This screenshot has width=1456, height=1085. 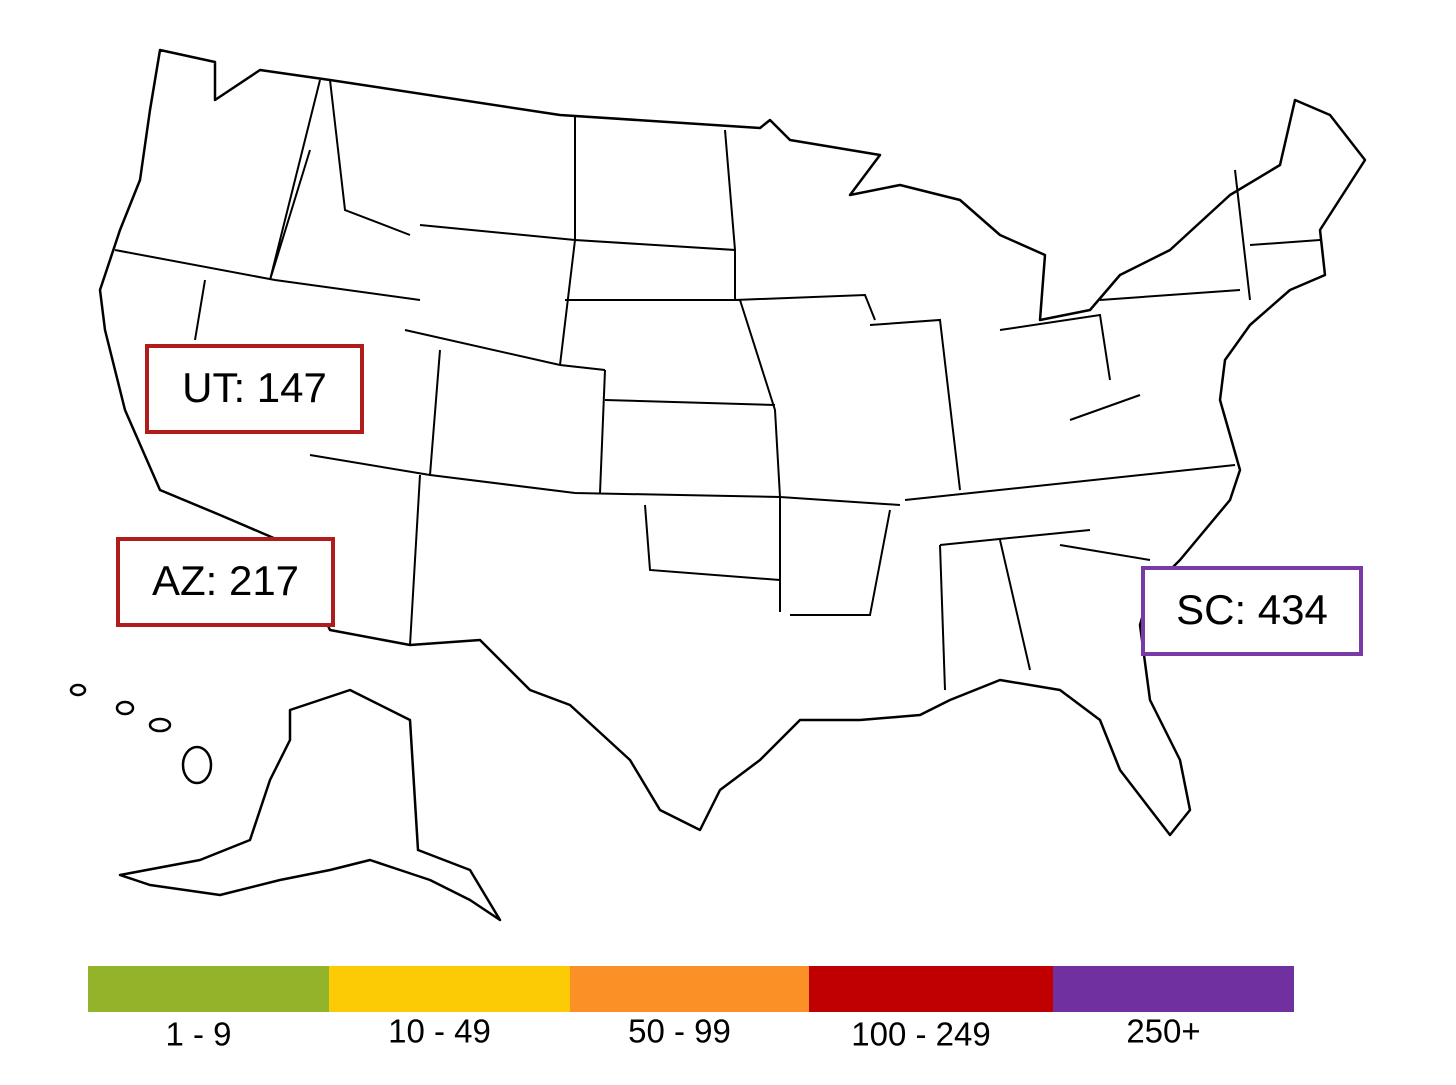 I want to click on annotation-label: SC: 434, so click(x=1252, y=609).